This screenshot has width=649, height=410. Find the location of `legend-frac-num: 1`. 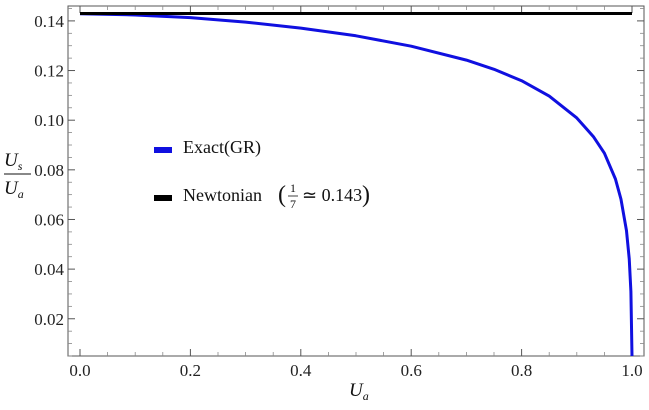

legend-frac-num: 1 is located at coordinates (293, 188).